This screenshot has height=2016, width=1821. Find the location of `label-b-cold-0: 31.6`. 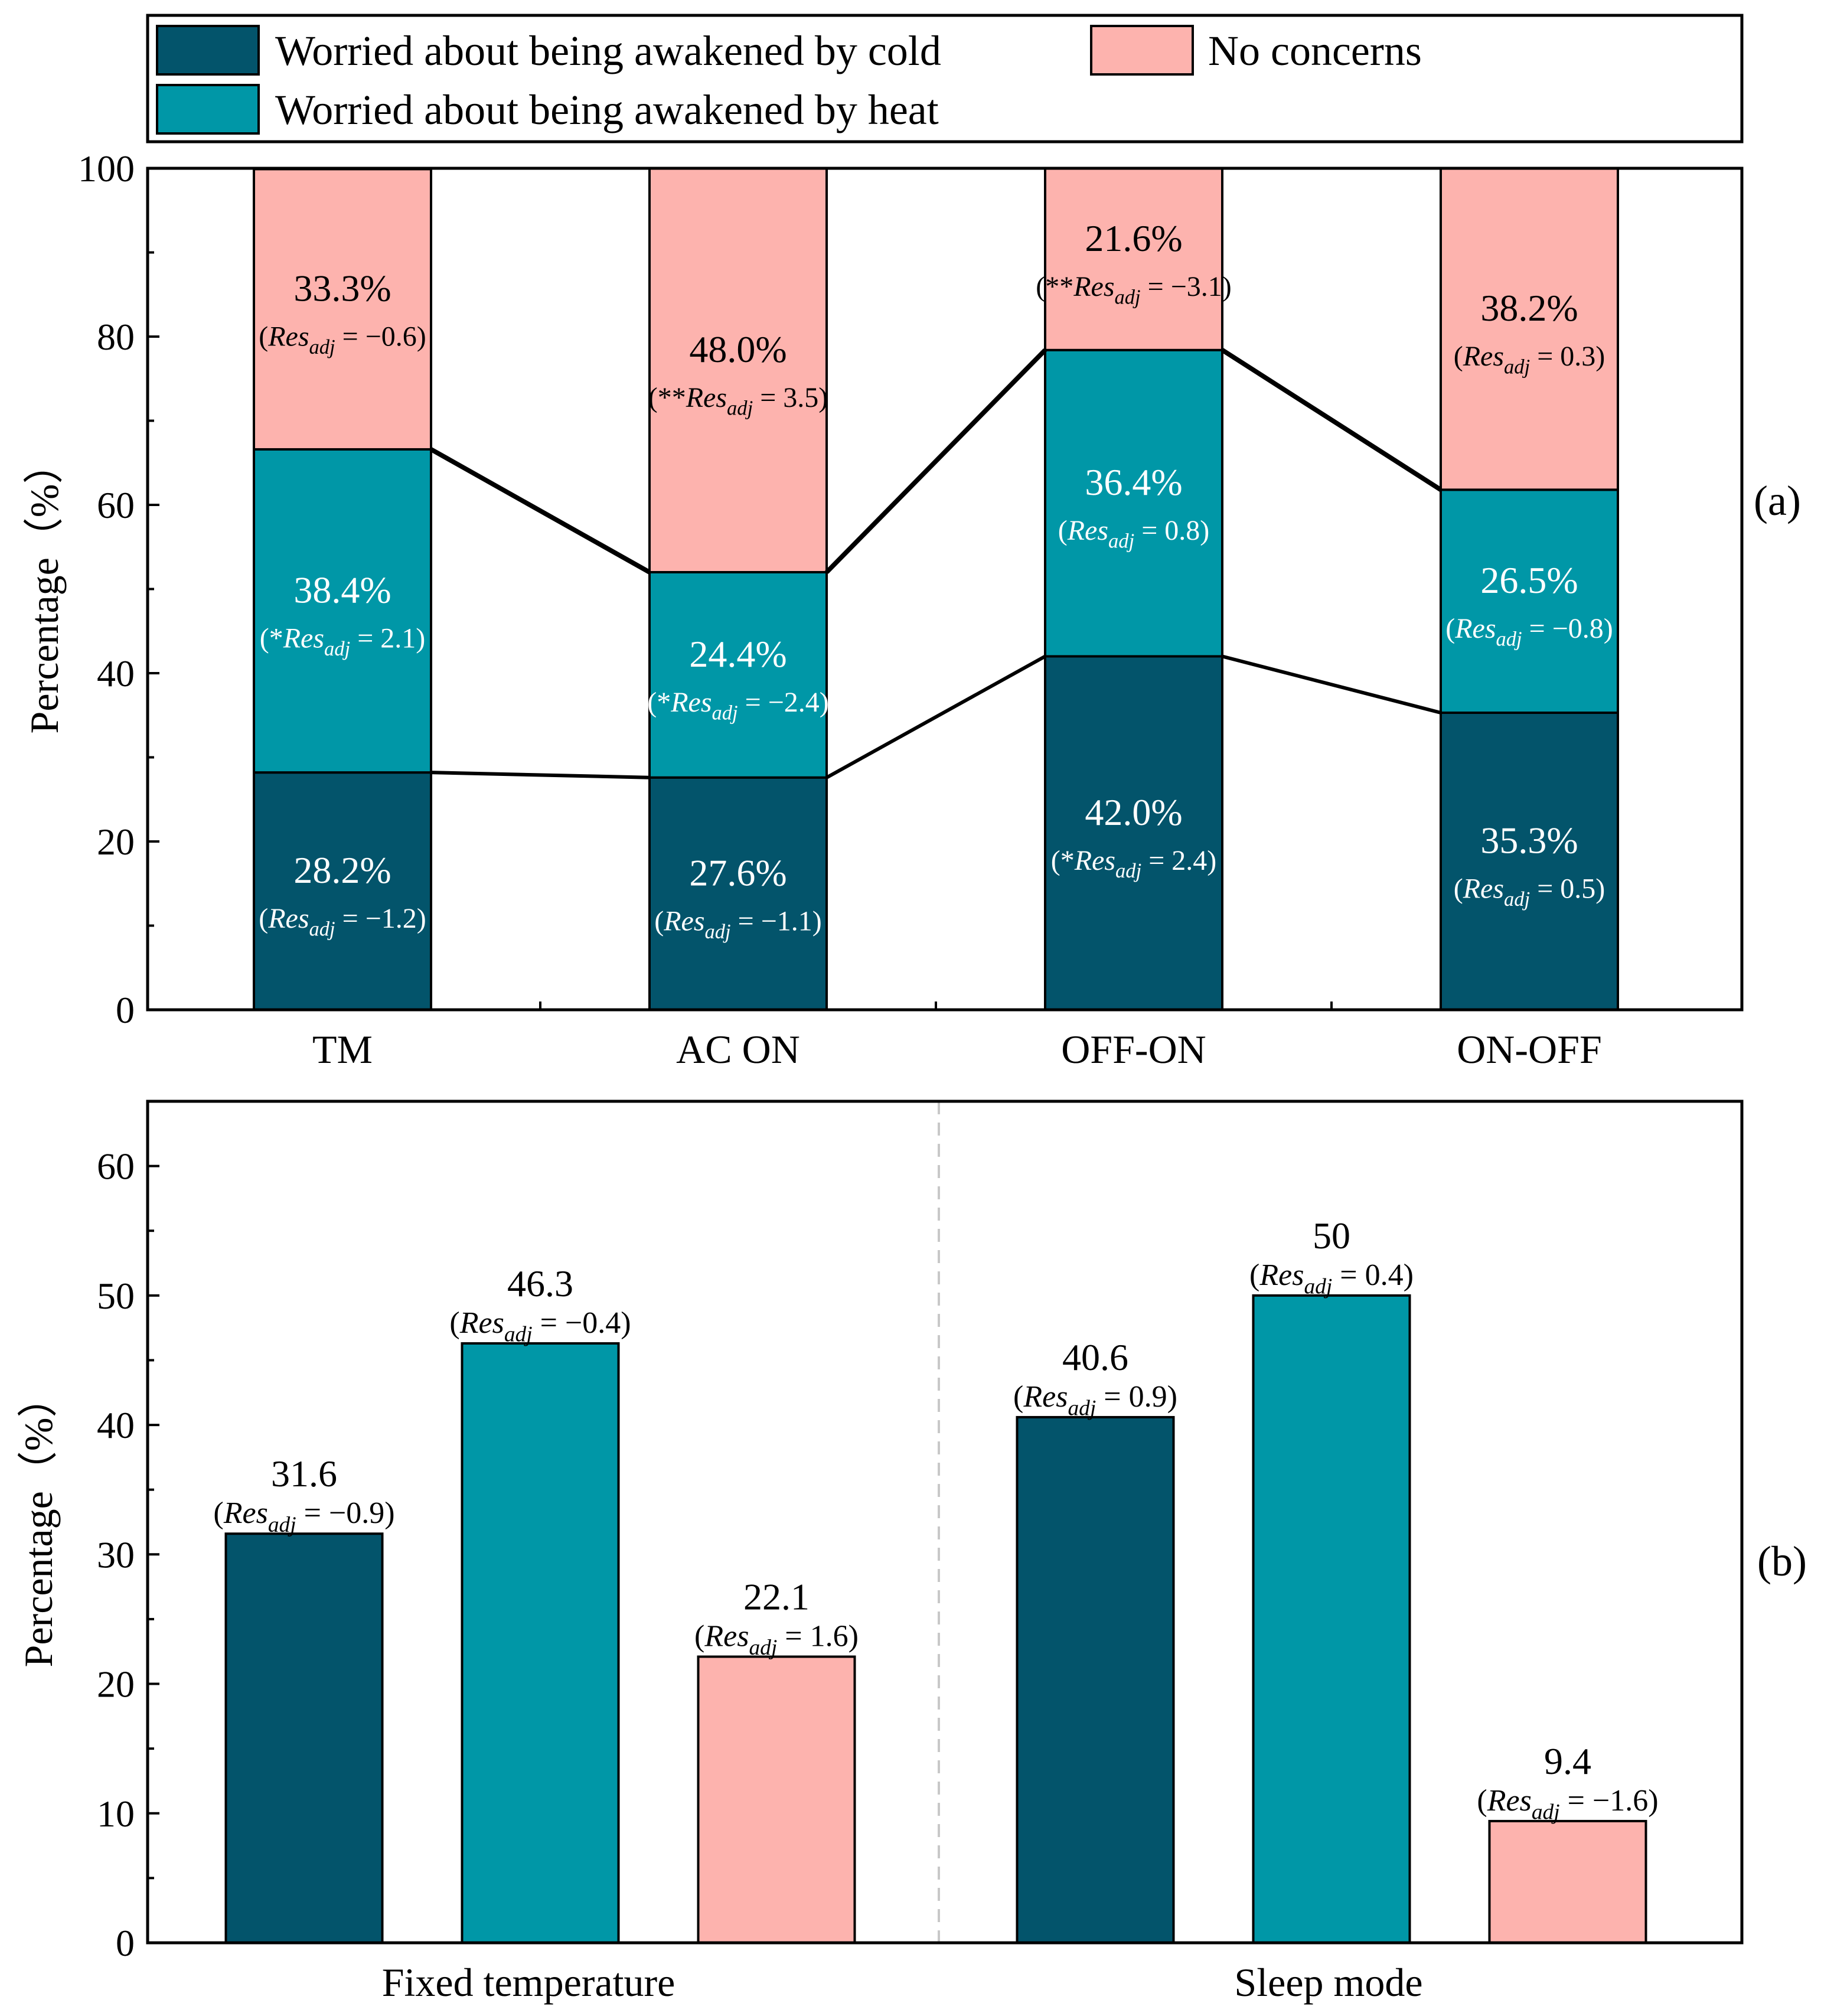

label-b-cold-0: 31.6 is located at coordinates (304, 1474).